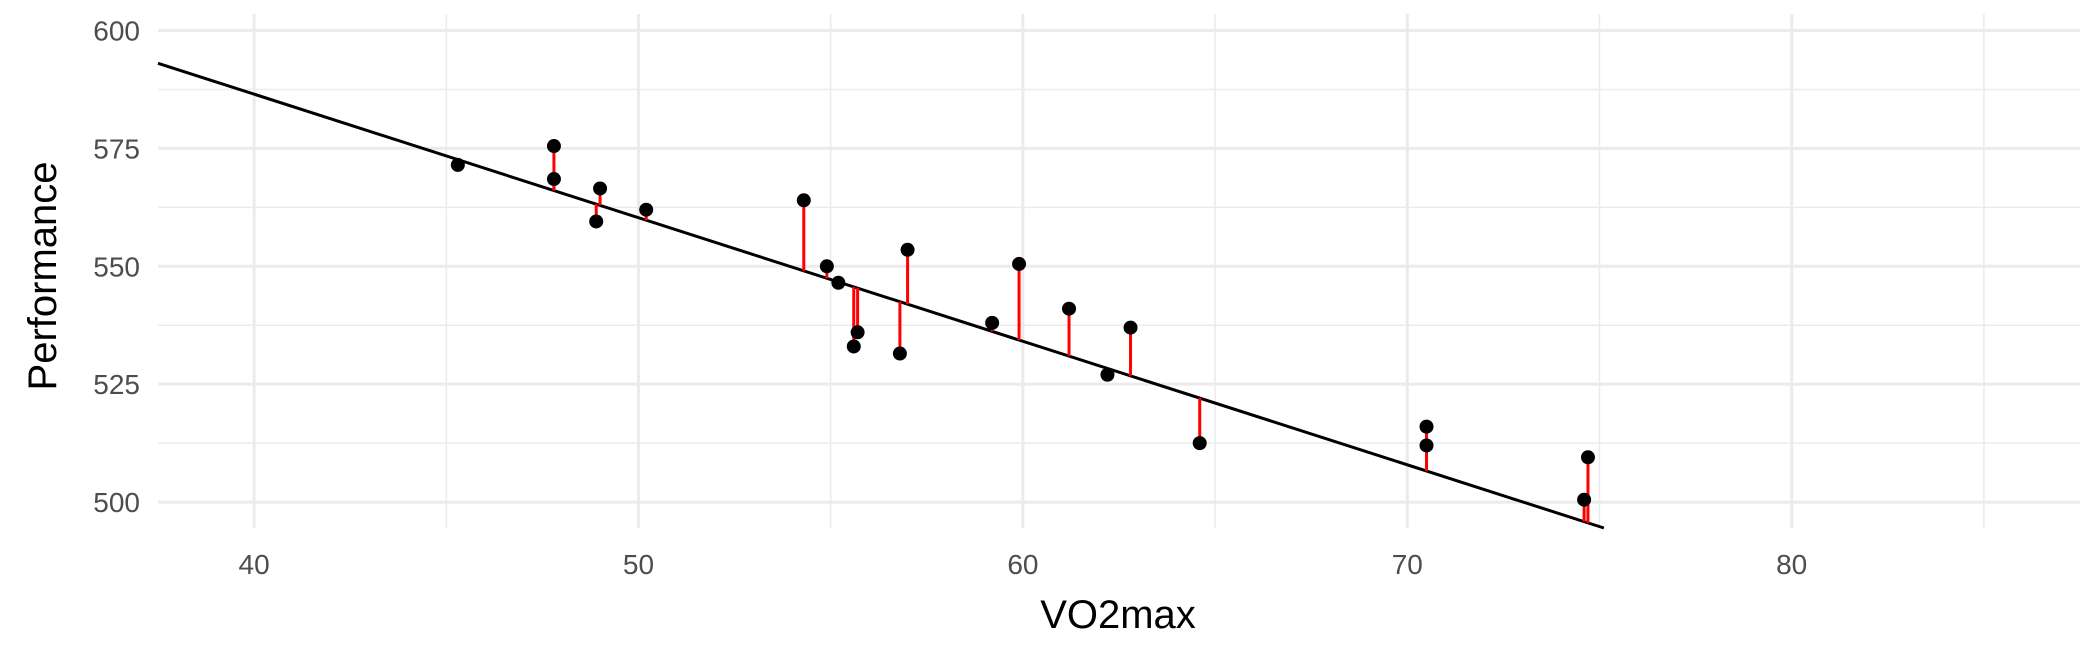 This screenshot has height=660, width=2100. Describe the element at coordinates (638, 564) in the screenshot. I see `x-tick-label: 50` at that location.